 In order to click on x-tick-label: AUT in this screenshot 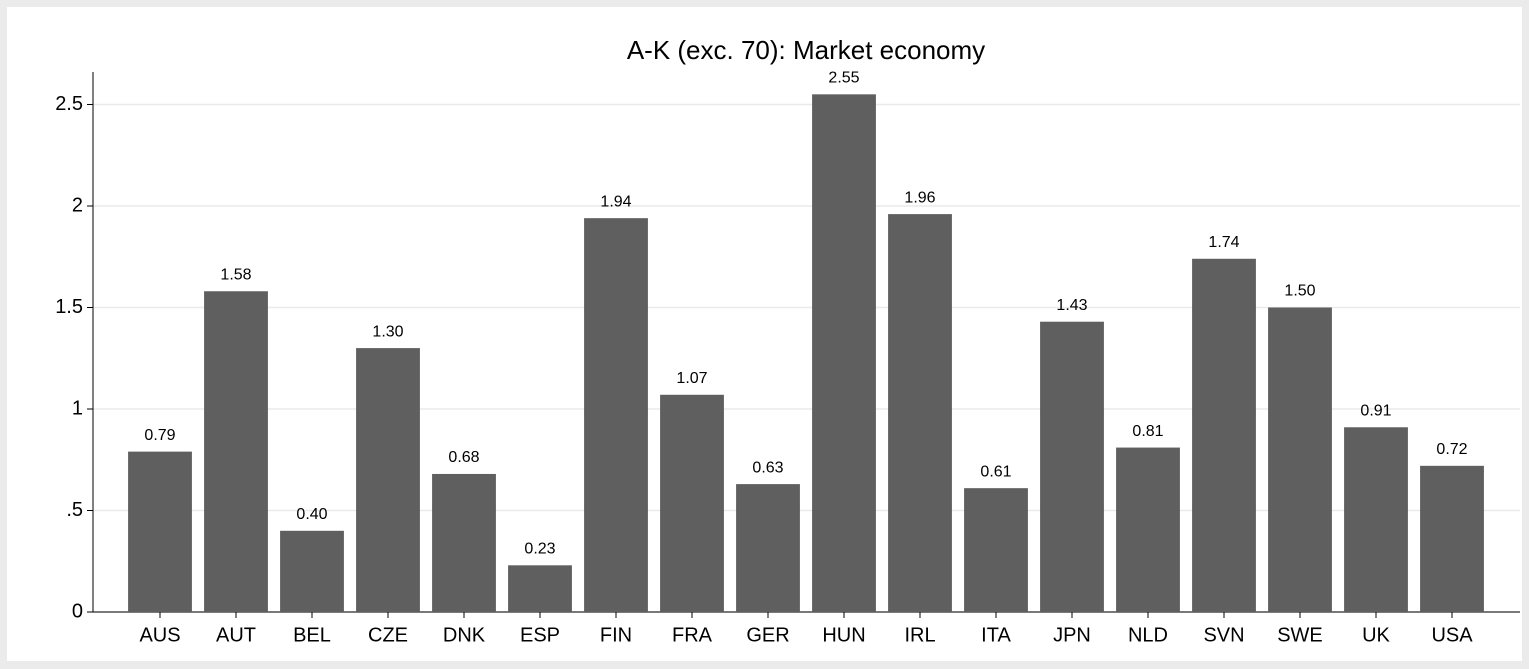, I will do `click(236, 635)`.